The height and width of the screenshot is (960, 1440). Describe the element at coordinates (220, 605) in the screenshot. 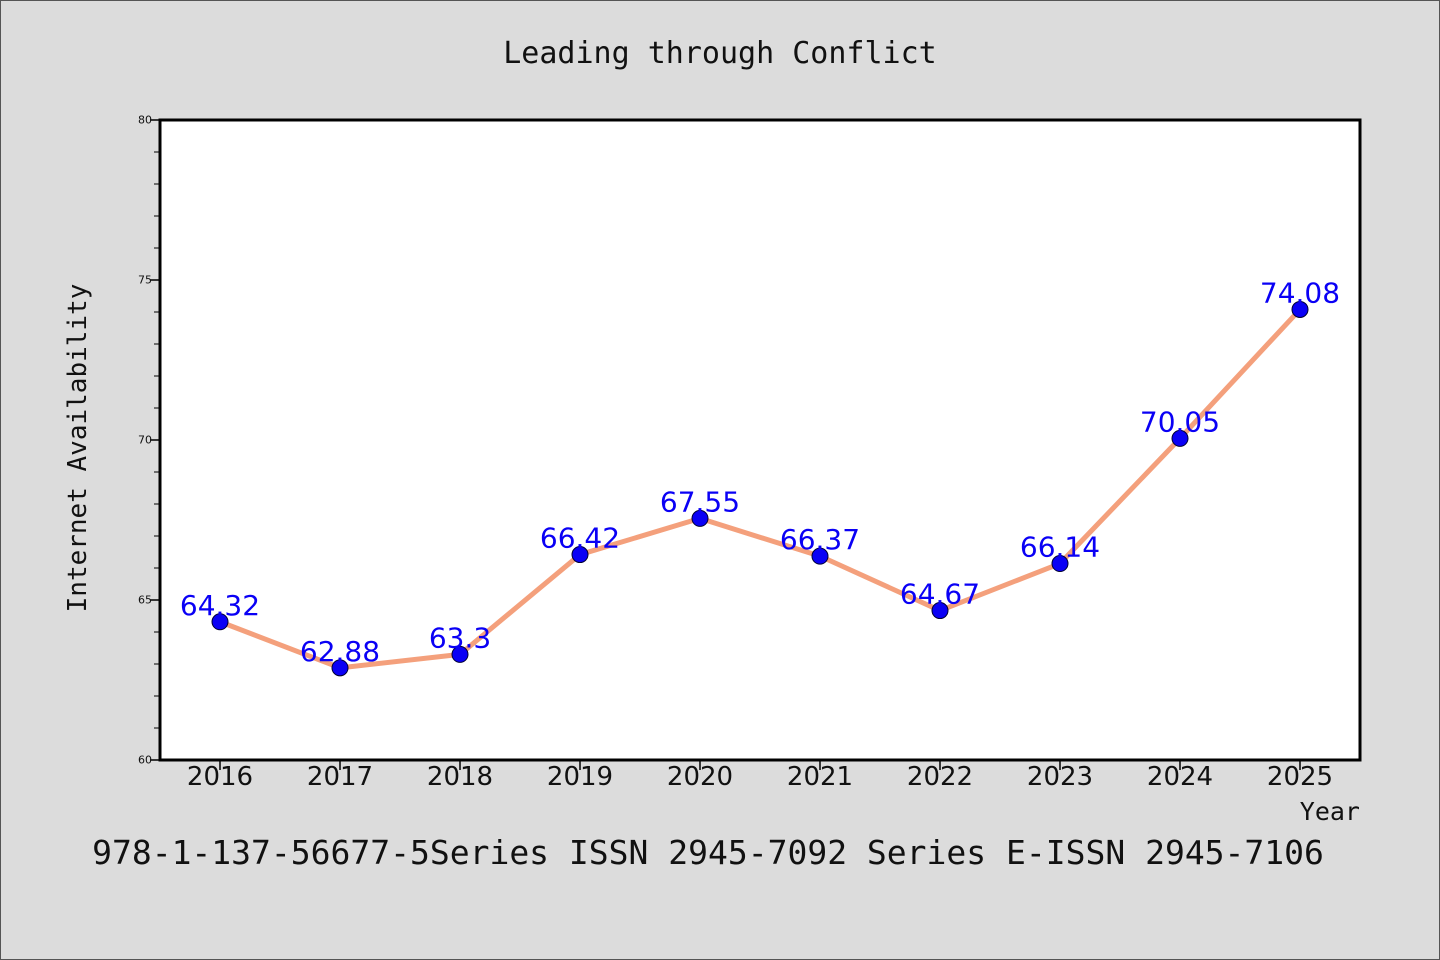

I see `data-label: 64.32` at that location.